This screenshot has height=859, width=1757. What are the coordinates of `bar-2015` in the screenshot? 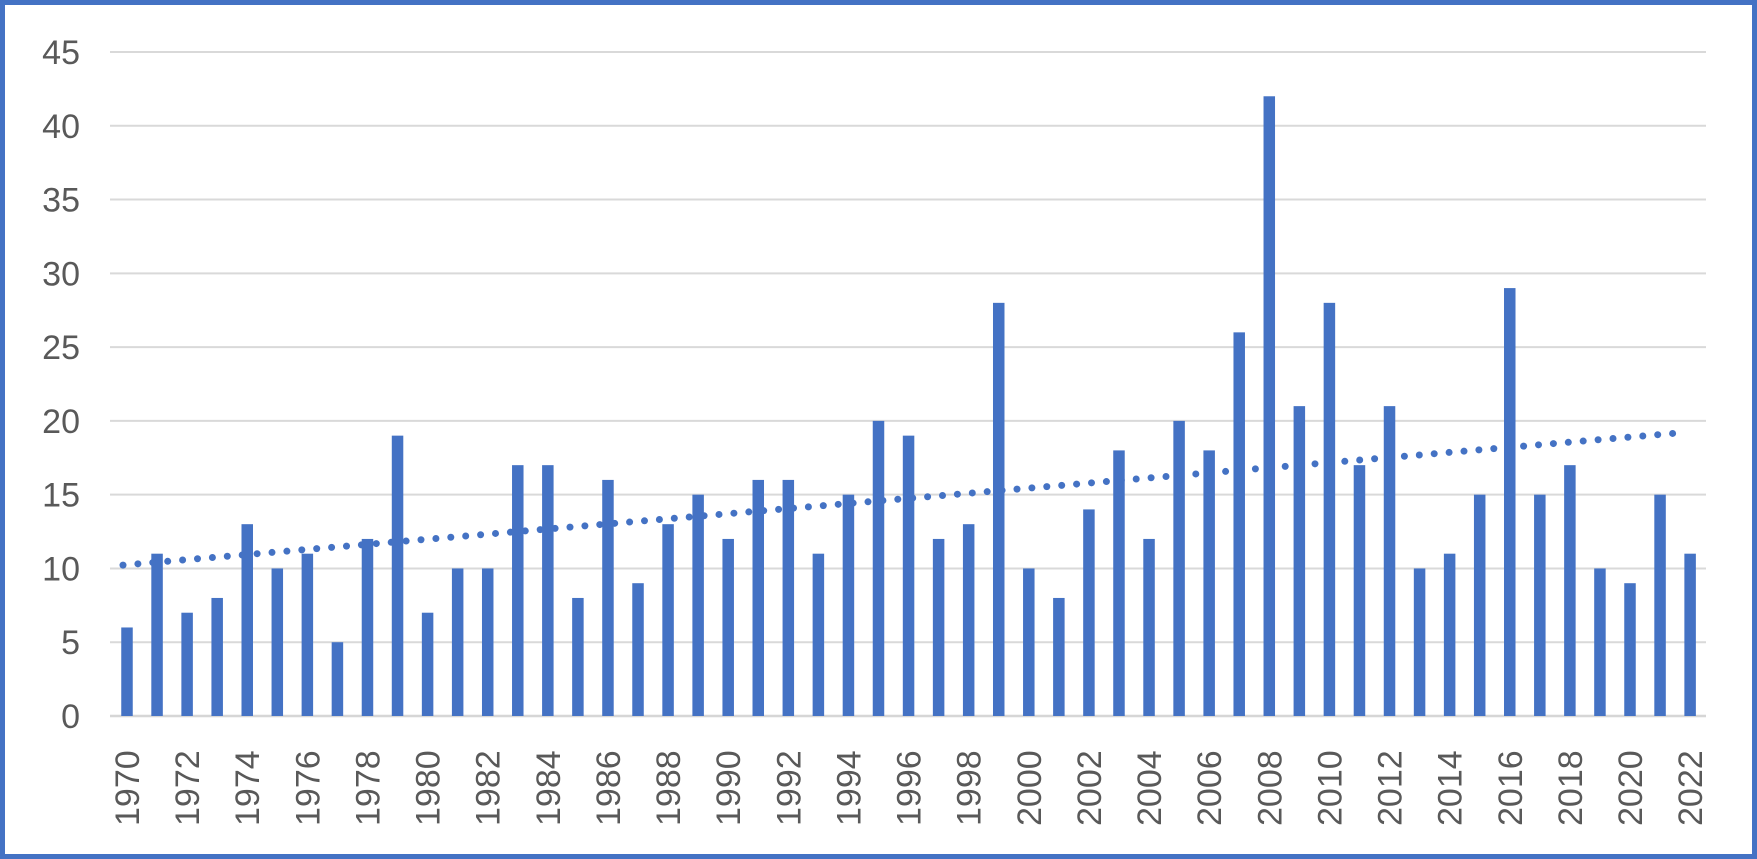 It's located at (1479, 605).